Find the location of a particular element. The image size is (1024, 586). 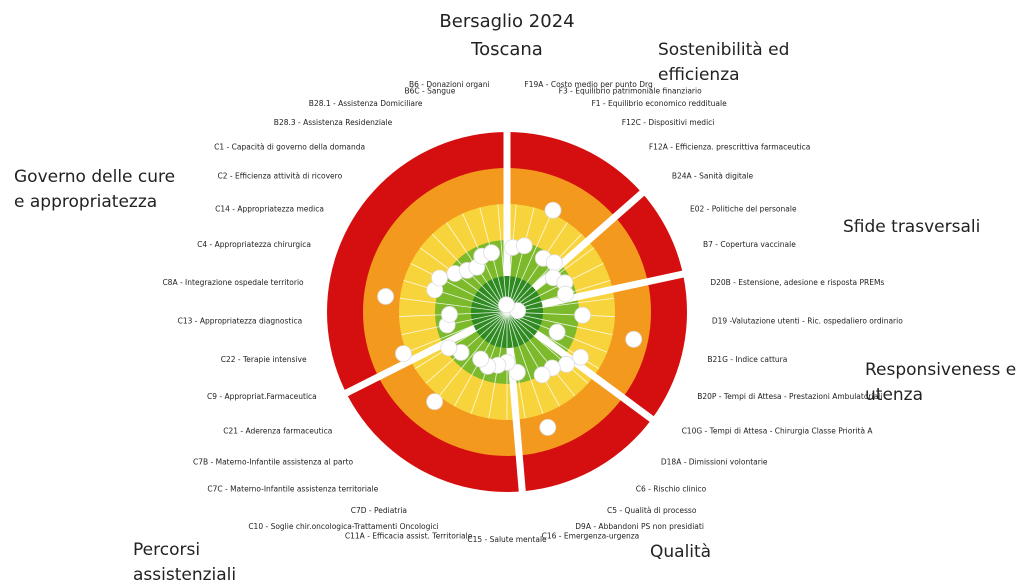

indicator-label: C13 - Appropriatezza diagnostica is located at coordinates (240, 321).